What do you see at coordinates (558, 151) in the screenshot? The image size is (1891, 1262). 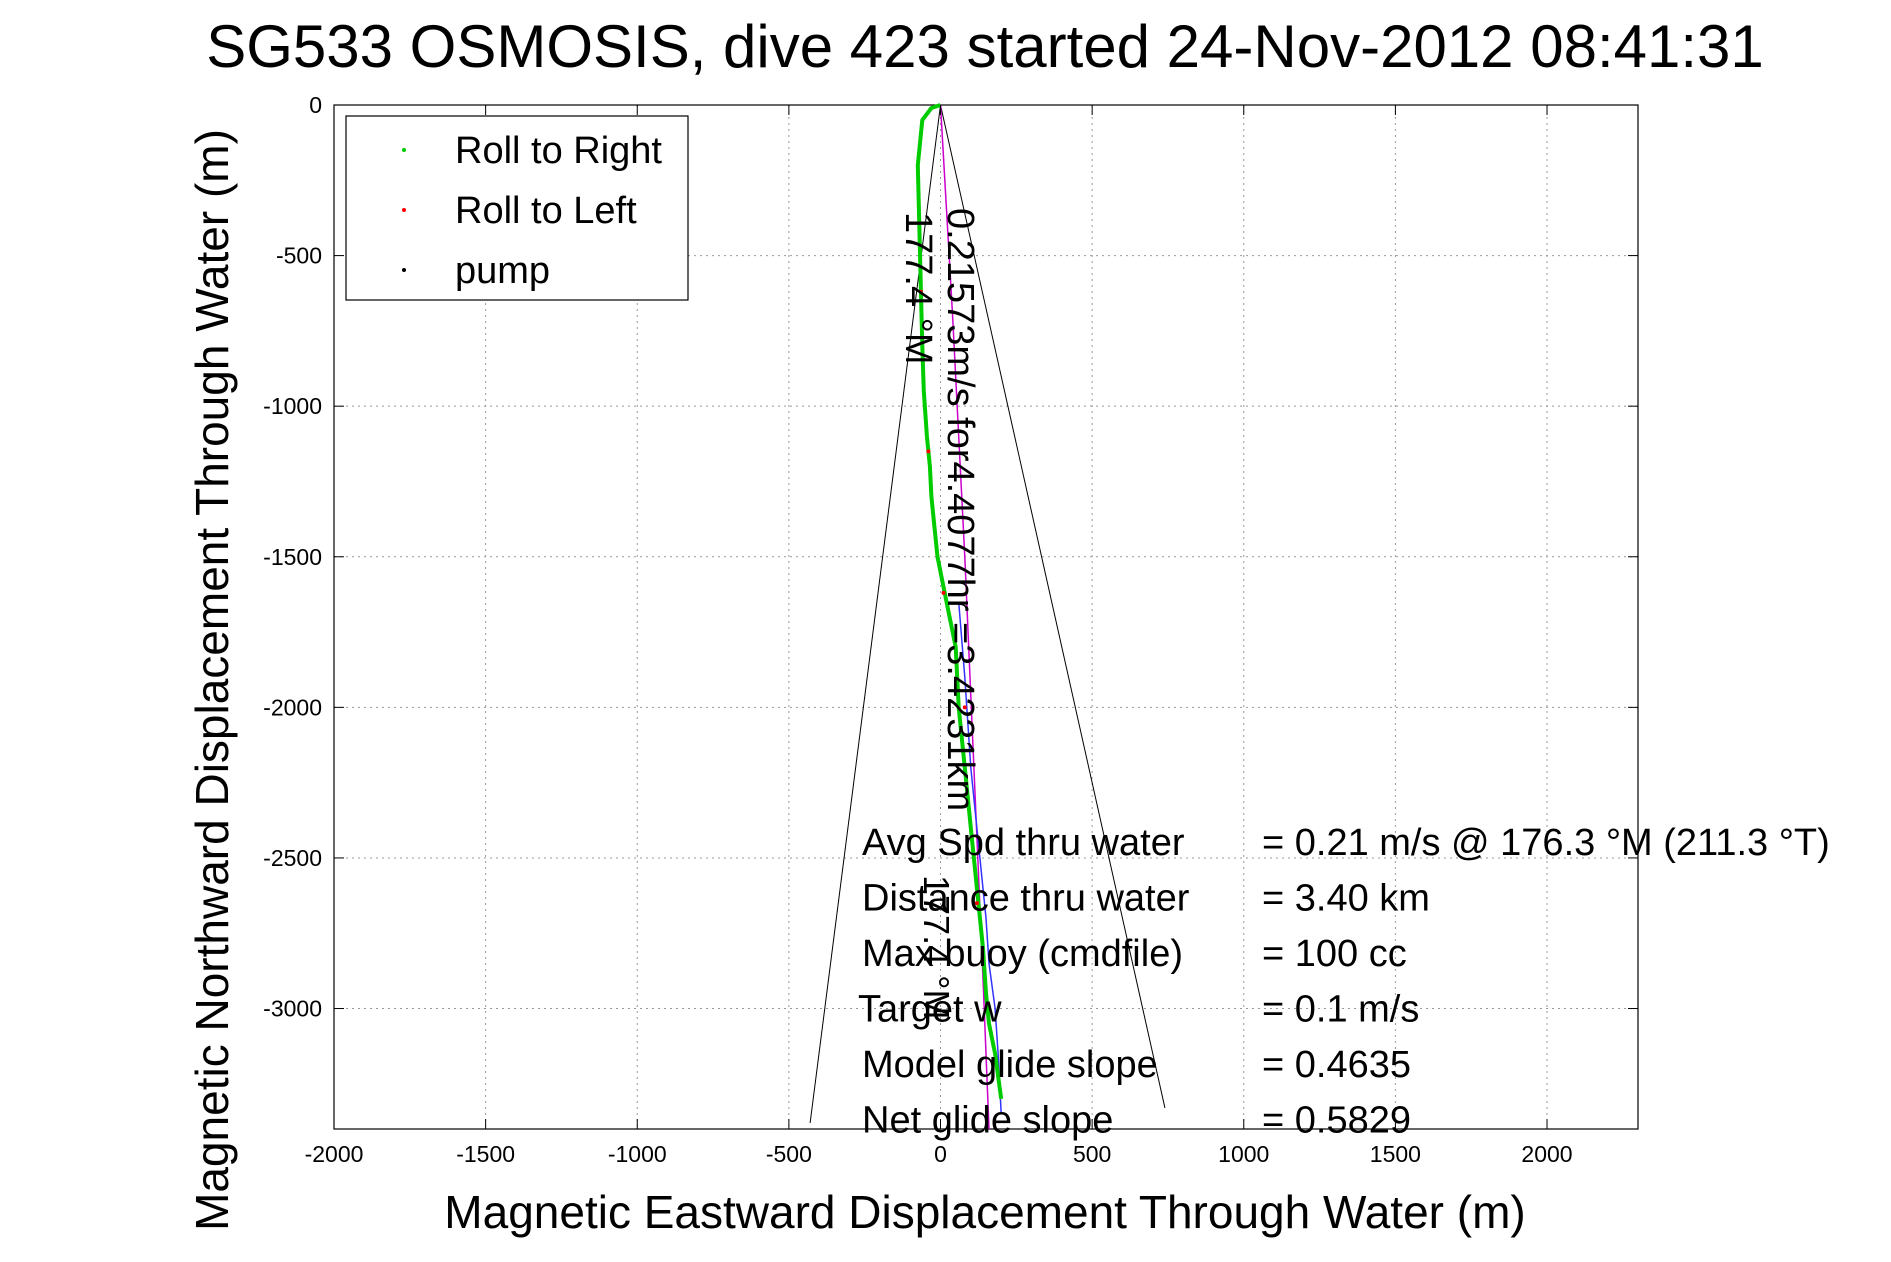 I see `legend-label: Roll to Right` at bounding box center [558, 151].